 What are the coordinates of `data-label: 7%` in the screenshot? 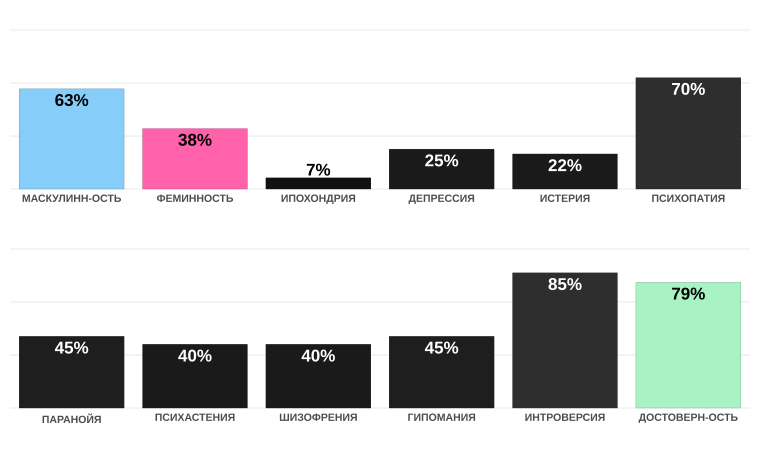 It's located at (318, 170).